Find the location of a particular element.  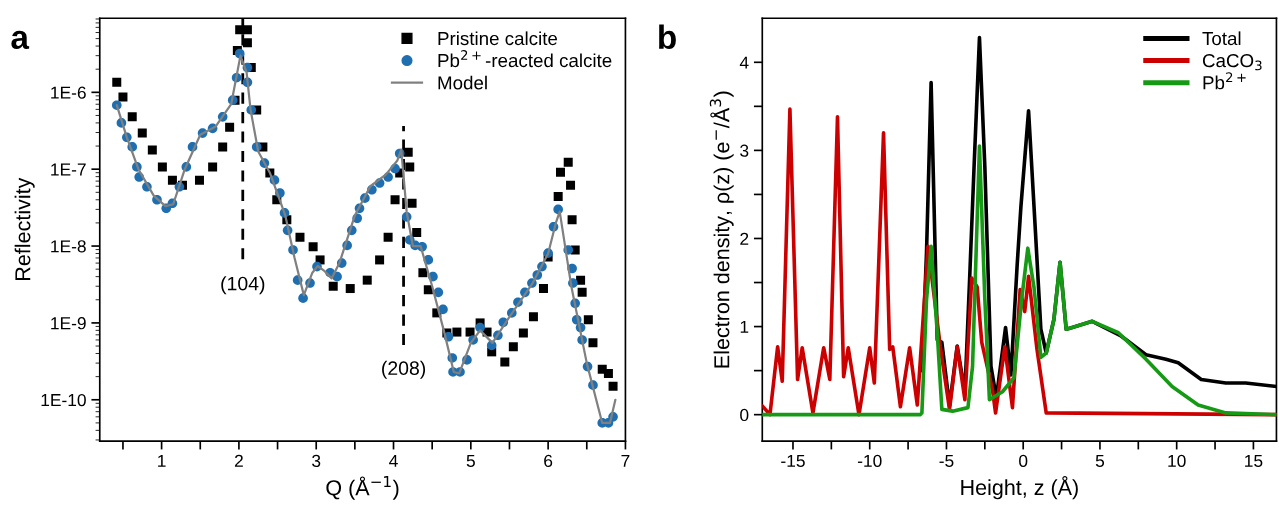

y-tick-label: 1E-7 is located at coordinates (68, 169).